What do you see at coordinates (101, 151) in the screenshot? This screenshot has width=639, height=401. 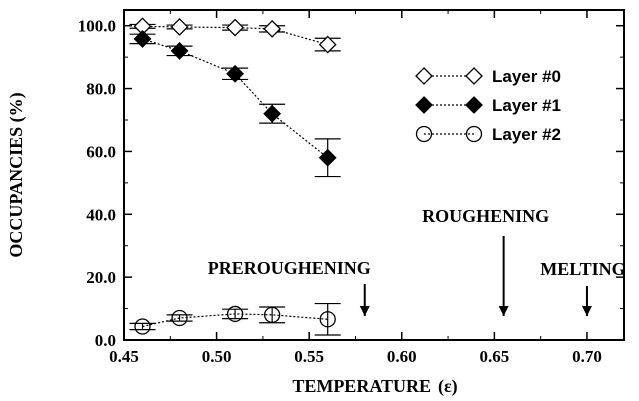 I see `y-tick-label: 60.0` at bounding box center [101, 151].